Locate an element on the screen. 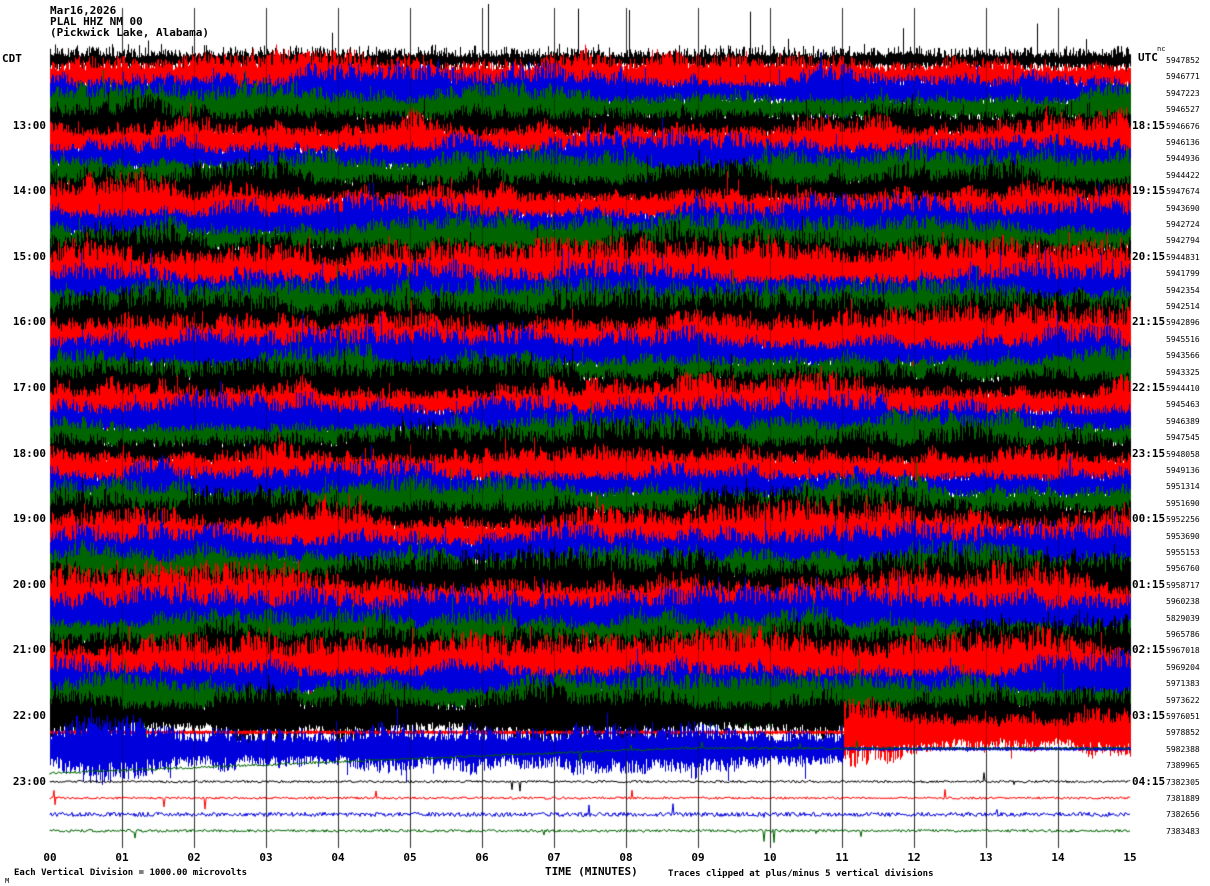 Image resolution: width=1210 pixels, height=886 pixels. trace-scale-number: 5947545 is located at coordinates (1183, 438).